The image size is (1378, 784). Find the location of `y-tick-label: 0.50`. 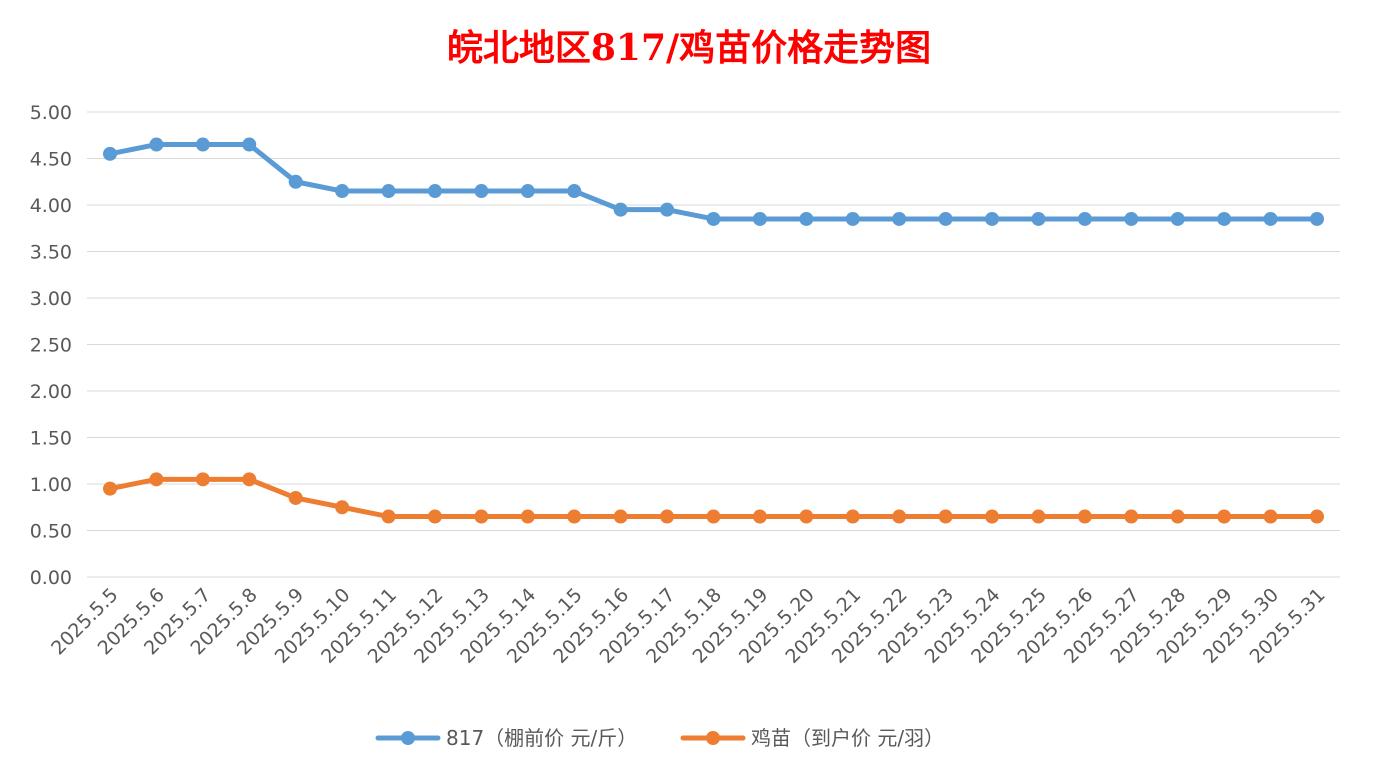

y-tick-label: 0.50 is located at coordinates (51, 532).